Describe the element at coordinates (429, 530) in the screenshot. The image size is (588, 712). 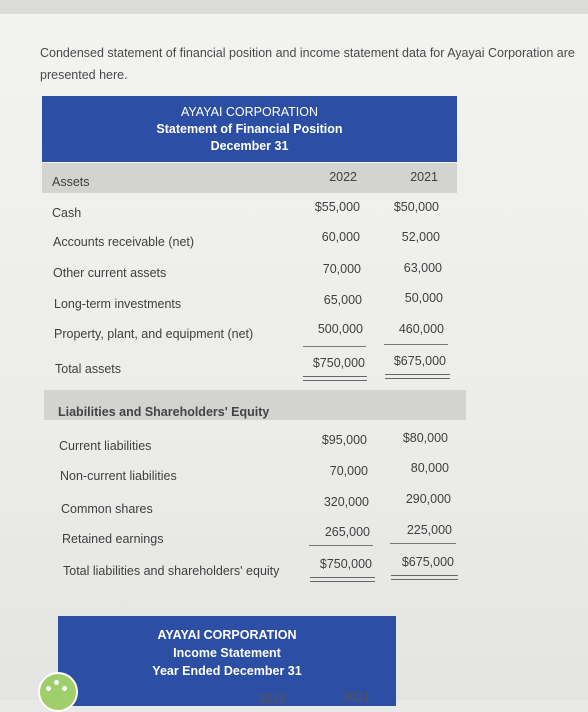
I see `liab-value-2021: 225,000` at that location.